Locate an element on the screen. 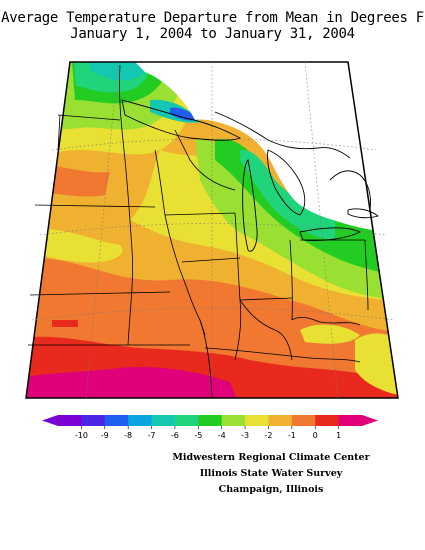  legend-label: -1 is located at coordinates (292, 435).